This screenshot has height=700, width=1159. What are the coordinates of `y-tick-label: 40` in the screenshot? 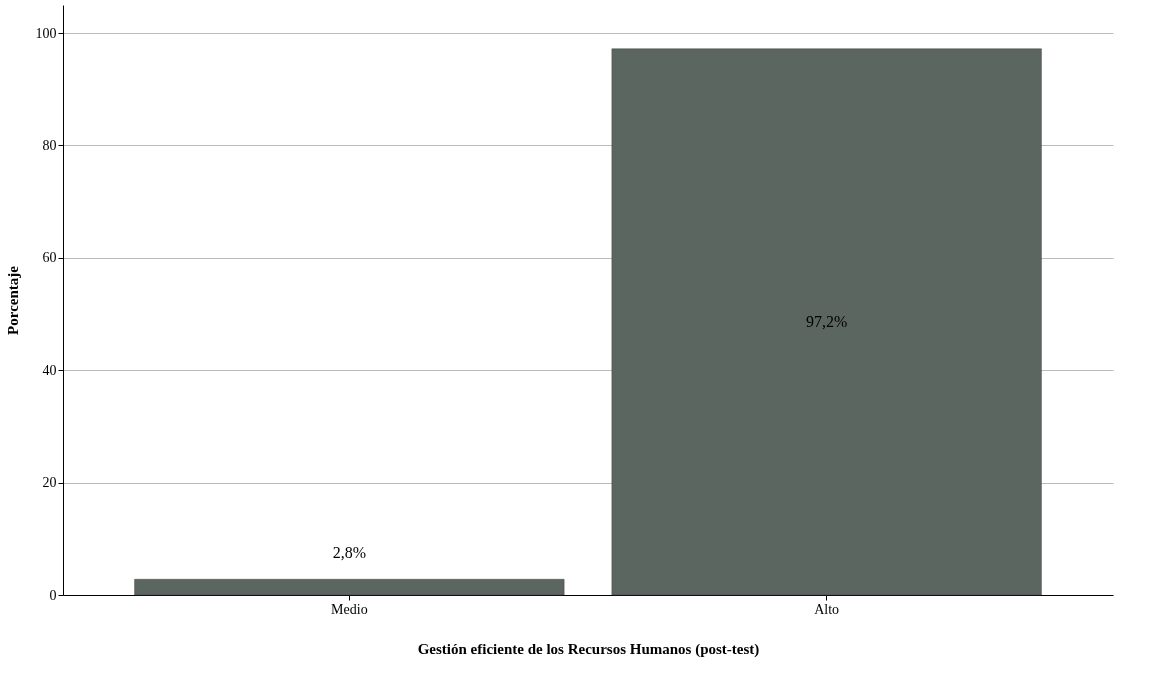 It's located at (49, 370).